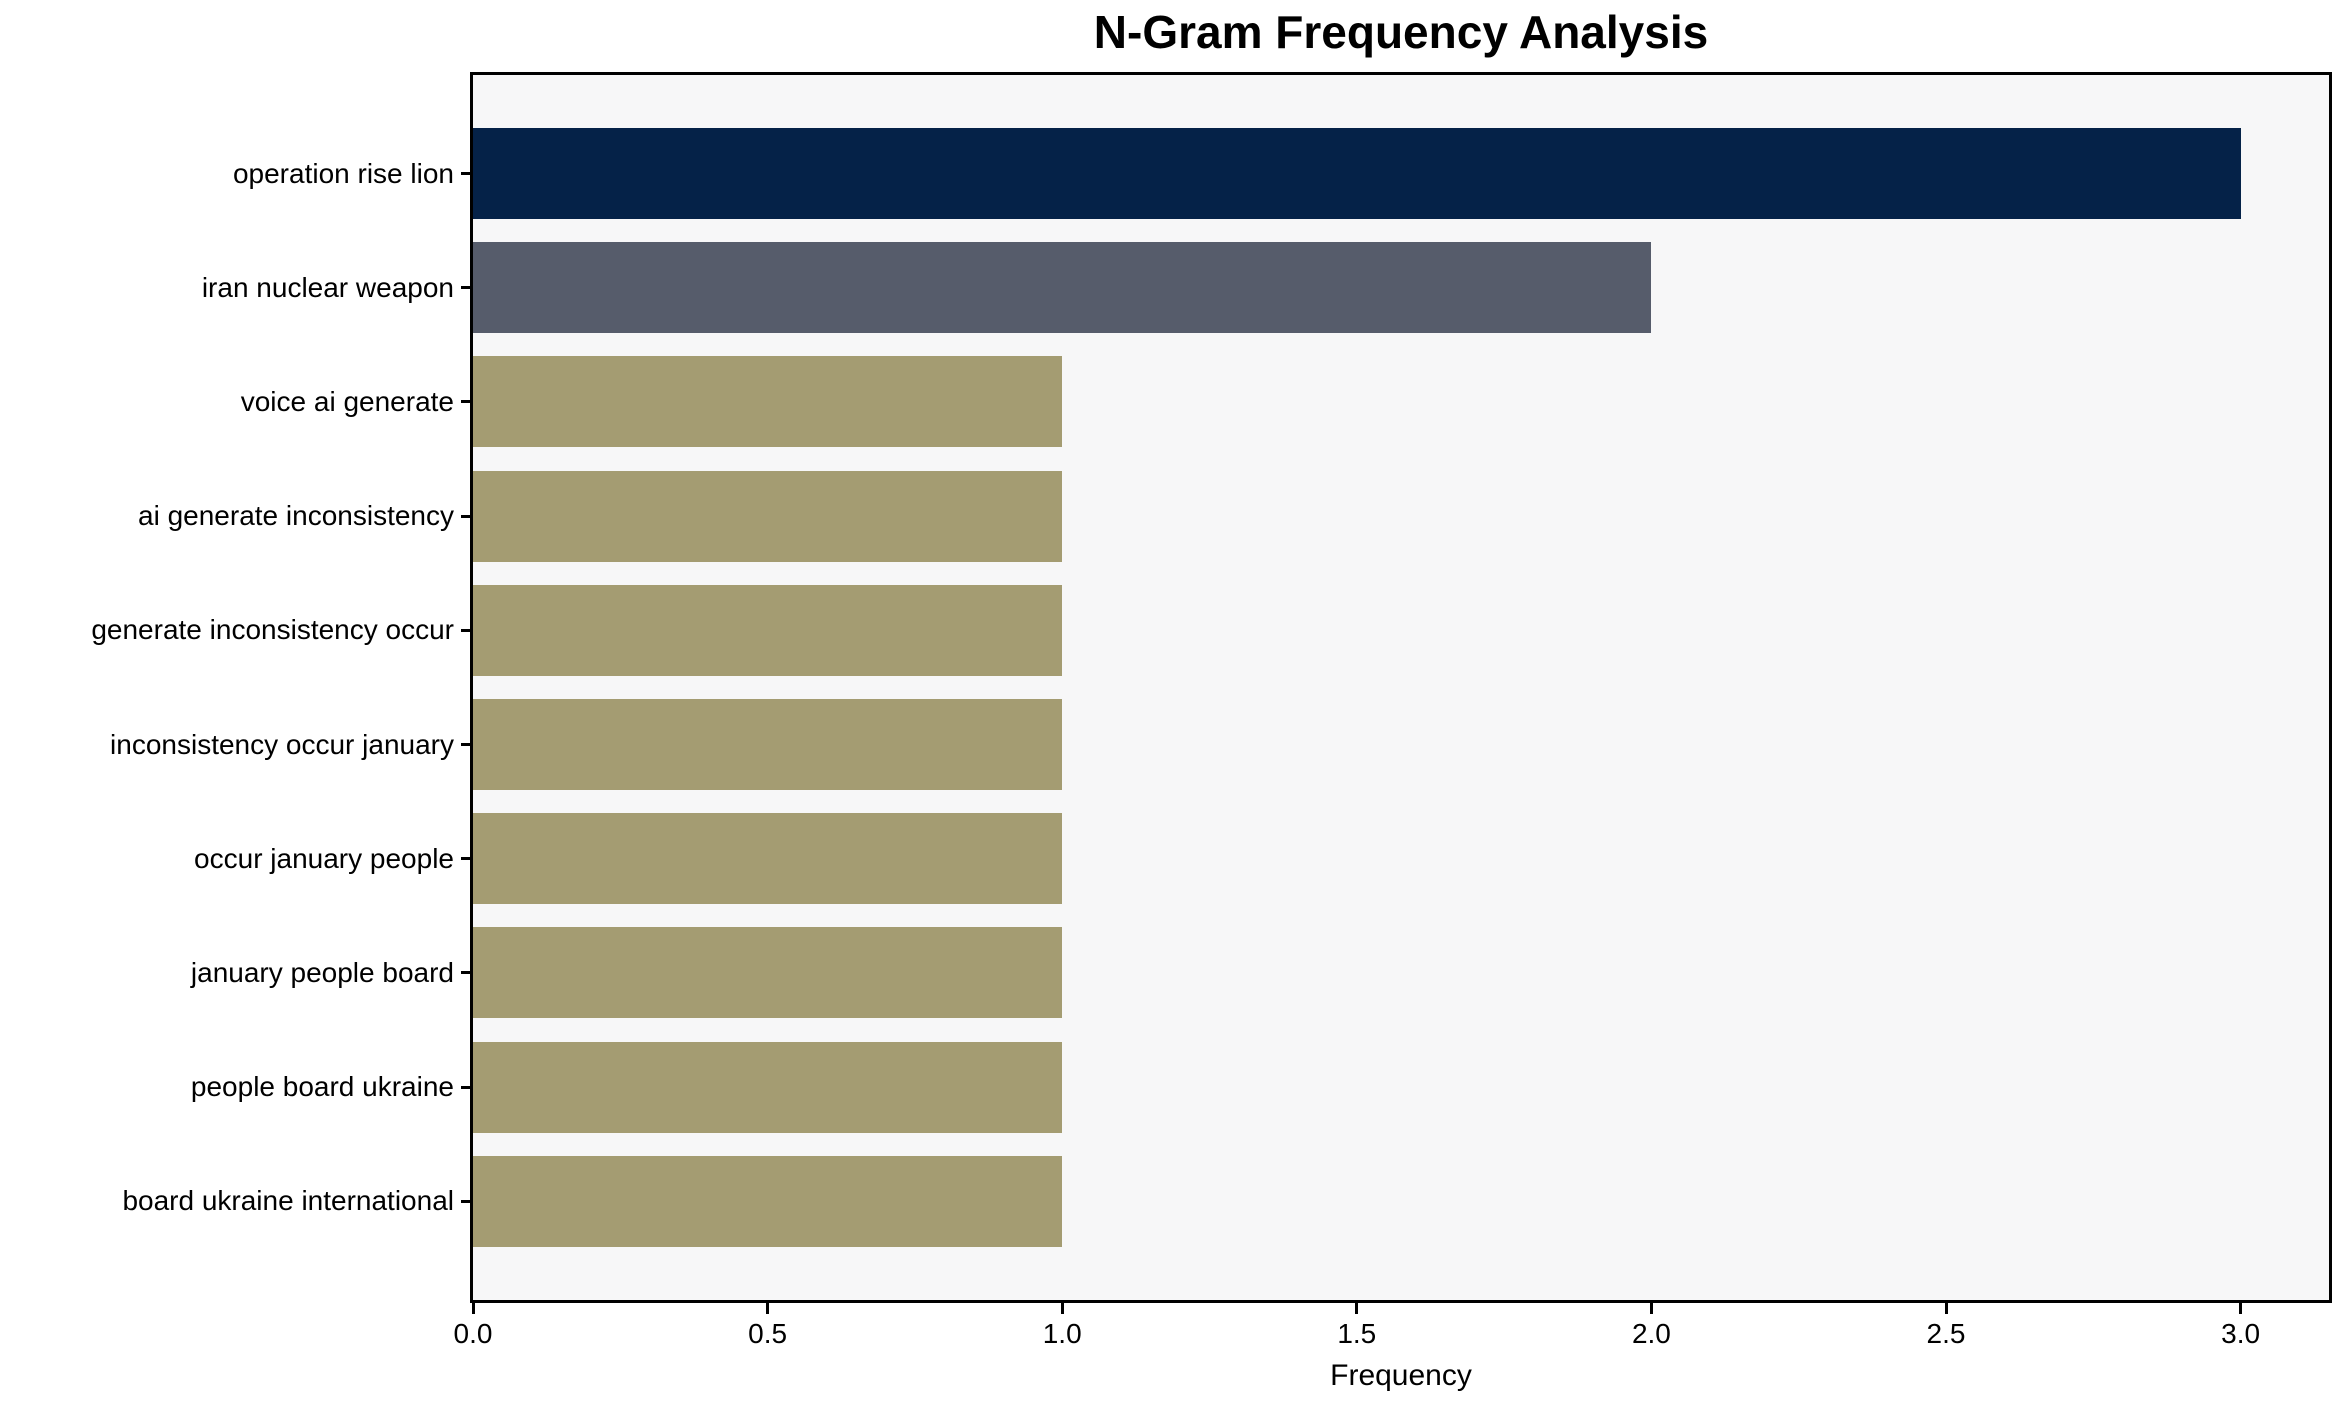 The image size is (2351, 1414). I want to click on bar-inconsistency-occur-january, so click(768, 744).